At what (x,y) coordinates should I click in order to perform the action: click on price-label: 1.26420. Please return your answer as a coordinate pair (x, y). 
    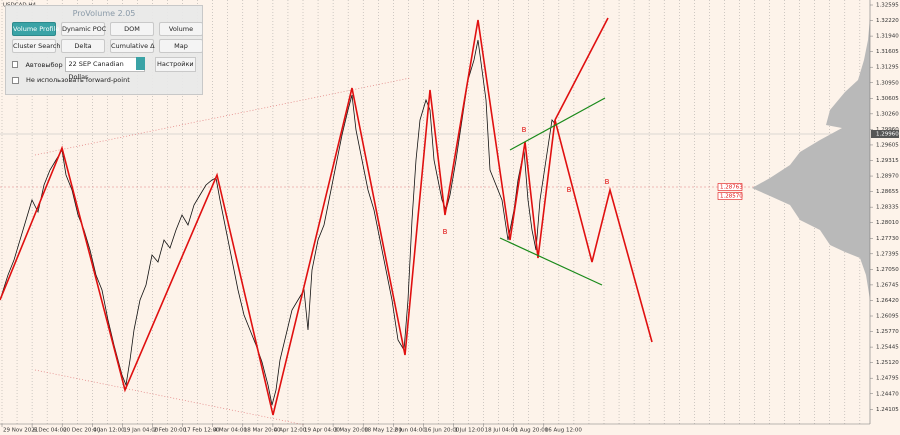
    Looking at the image, I should click on (887, 301).